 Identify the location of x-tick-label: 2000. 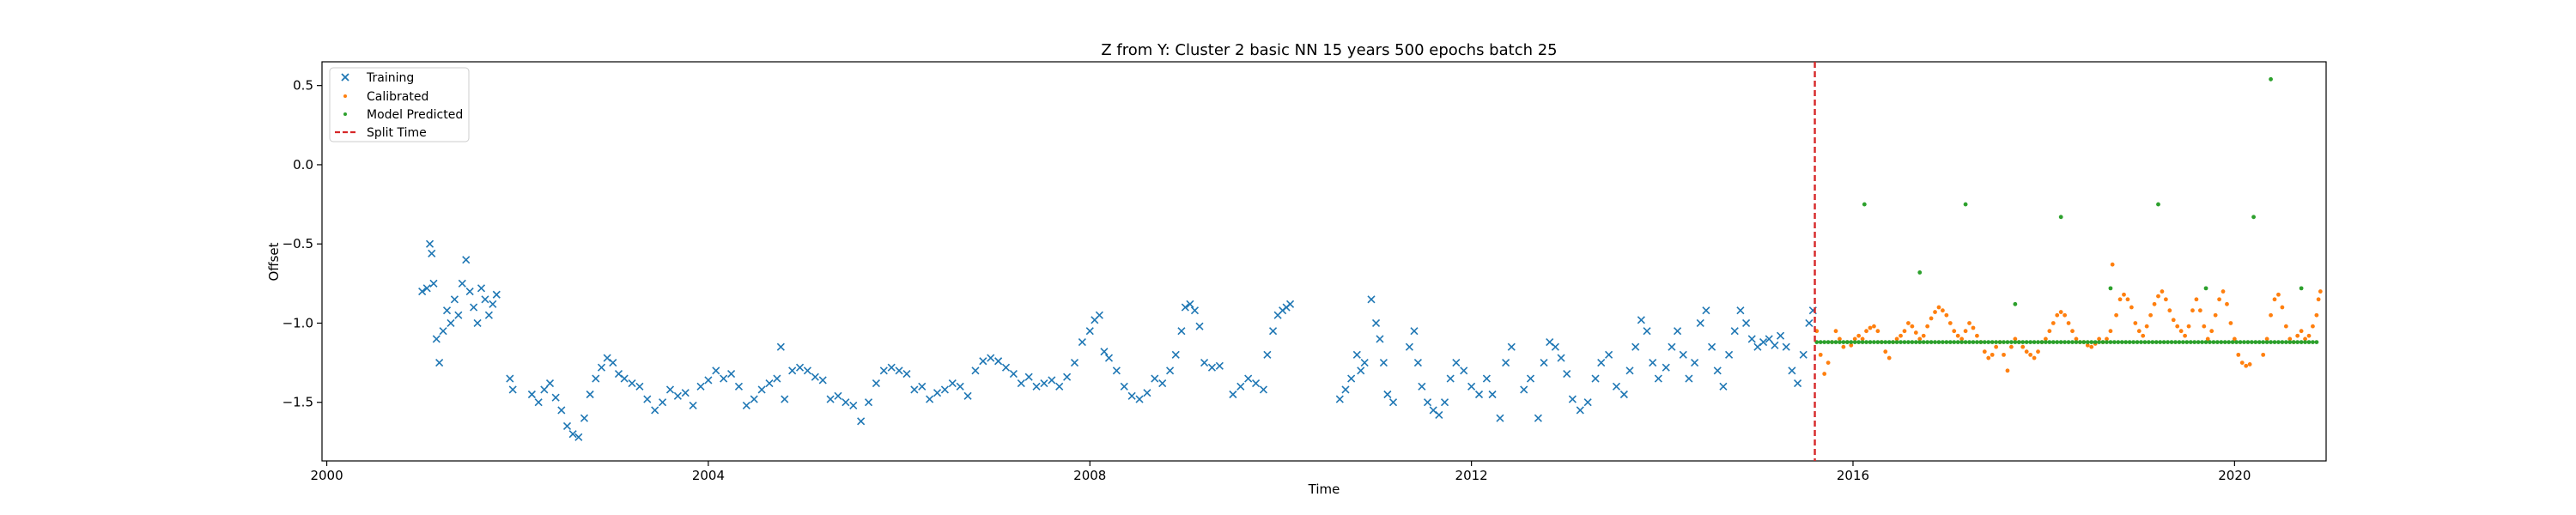
(326, 475).